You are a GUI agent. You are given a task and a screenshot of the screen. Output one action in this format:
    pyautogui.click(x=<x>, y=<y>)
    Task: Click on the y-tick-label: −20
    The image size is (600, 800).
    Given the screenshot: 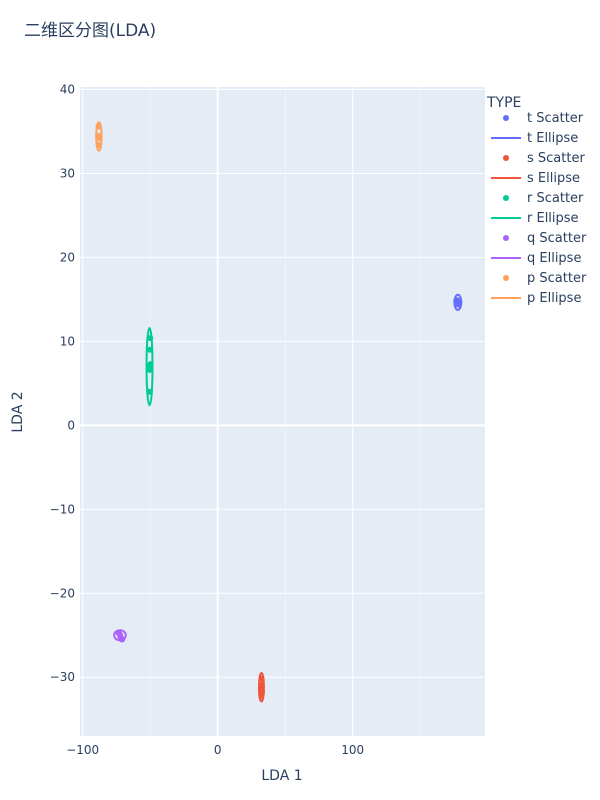 What is the action you would take?
    pyautogui.click(x=62, y=593)
    